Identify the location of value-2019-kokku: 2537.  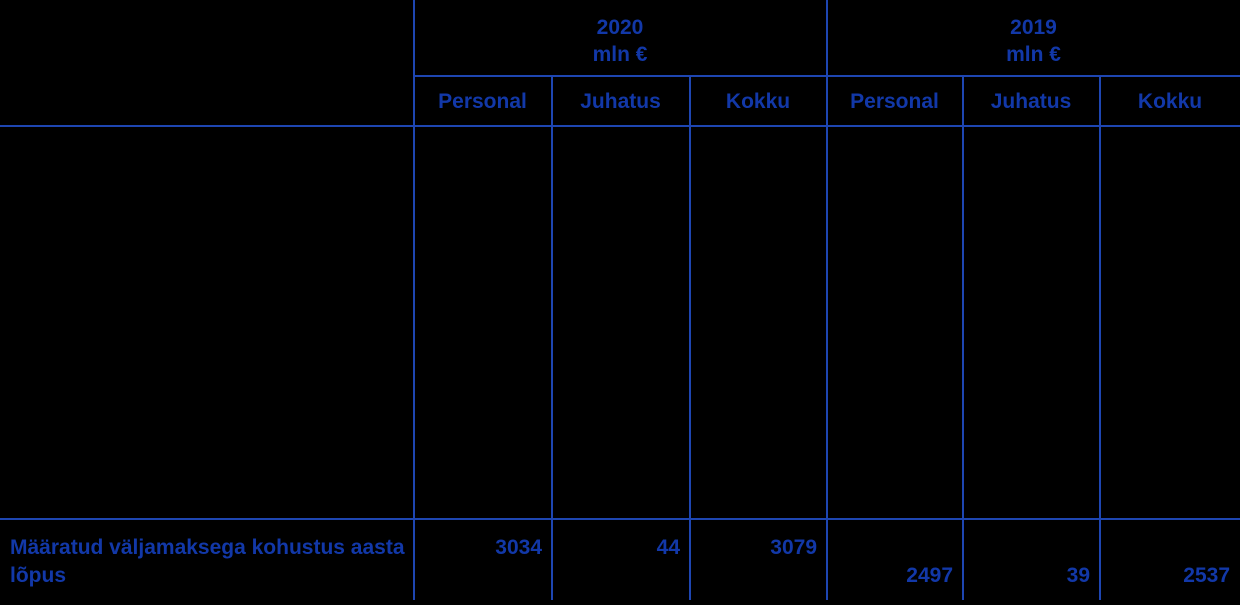
(1206, 575).